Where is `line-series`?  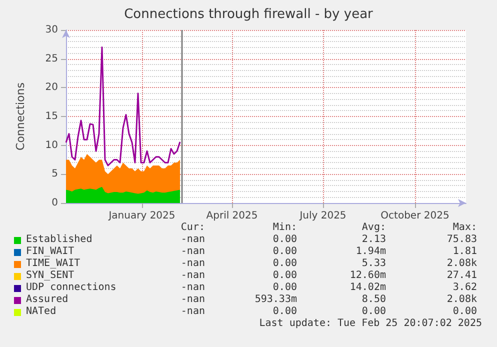
line-series is located at coordinates (123, 106).